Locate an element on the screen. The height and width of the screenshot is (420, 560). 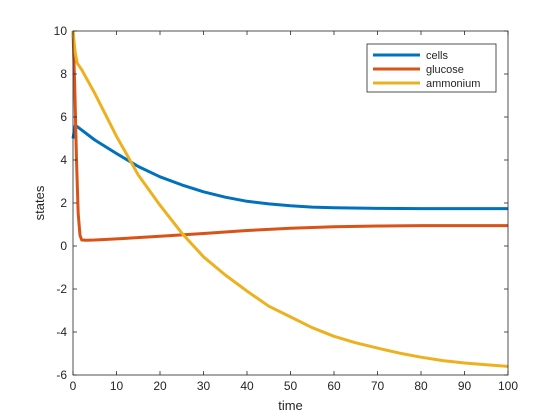
legend-label-cells: cells is located at coordinates (437, 56).